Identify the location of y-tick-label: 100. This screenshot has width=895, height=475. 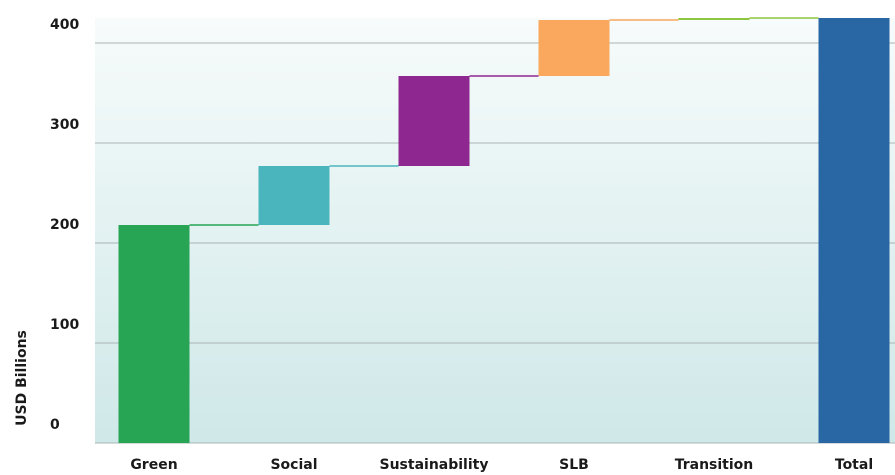
(64, 325).